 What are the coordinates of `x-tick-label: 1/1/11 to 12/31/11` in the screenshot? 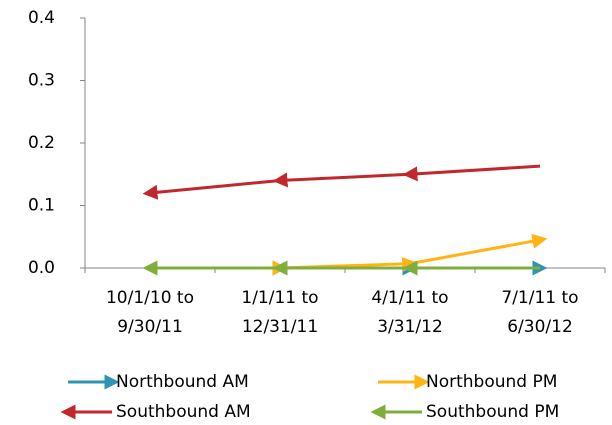 It's located at (279, 312).